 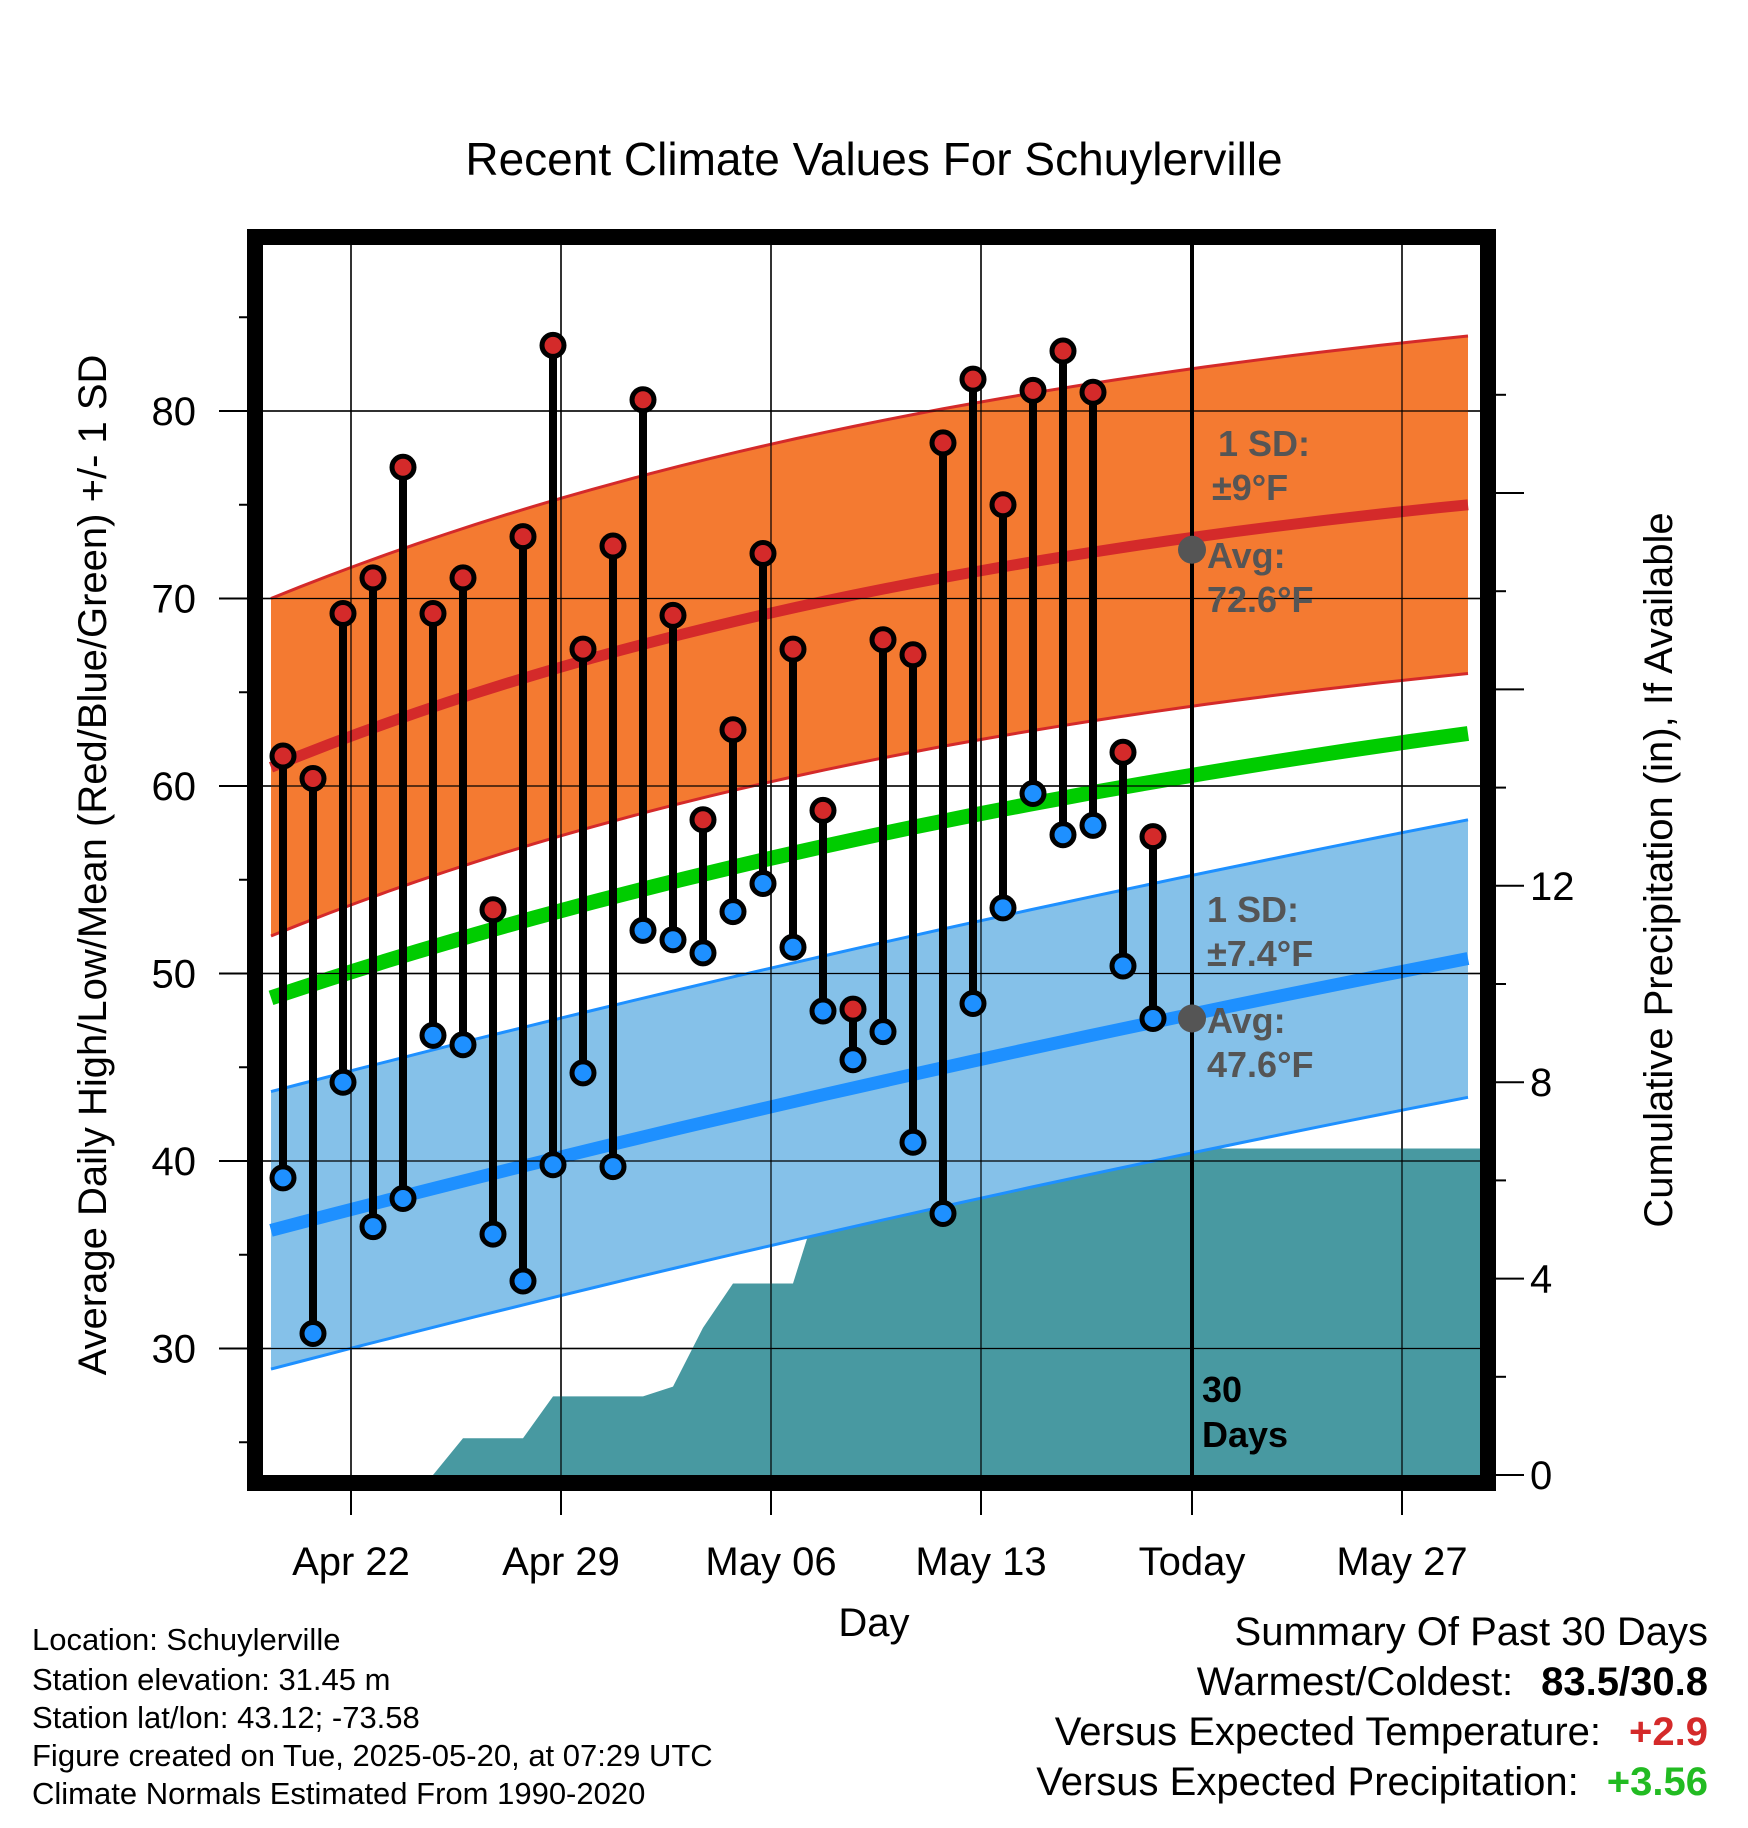 What do you see at coordinates (1246, 1020) in the screenshot?
I see `low-avg-label: Avg:` at bounding box center [1246, 1020].